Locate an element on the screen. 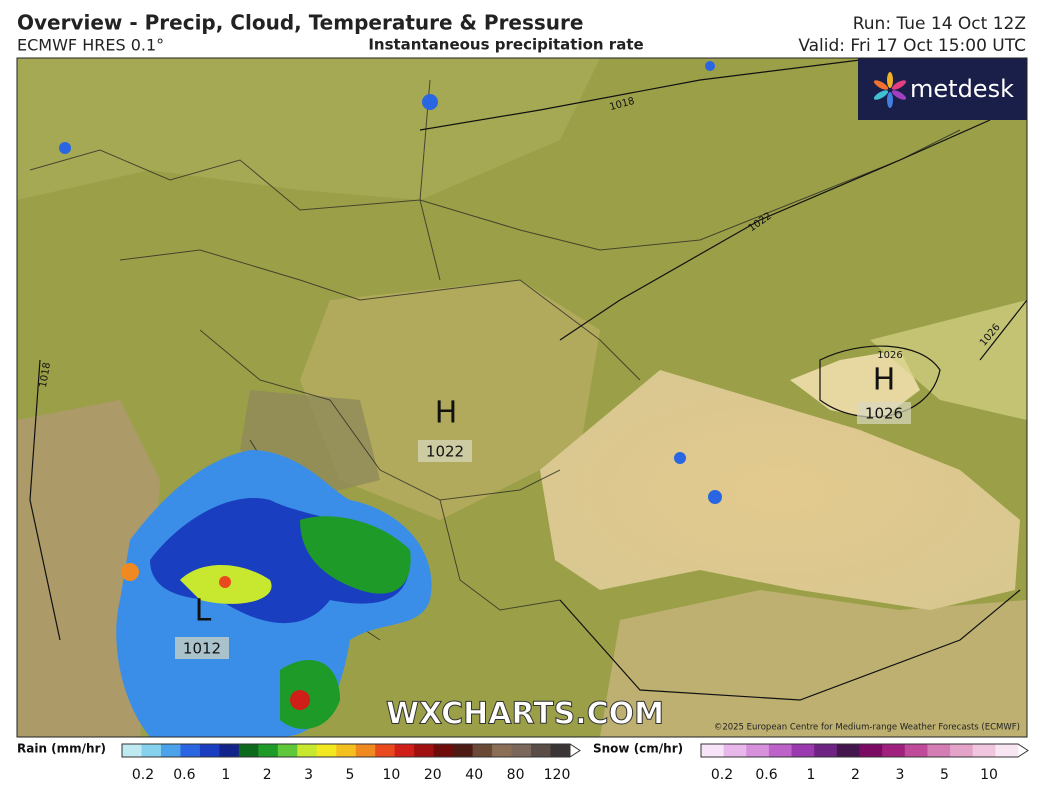 The width and height of the screenshot is (1043, 804). rain-legend-label: Rain (mm/hr) is located at coordinates (61, 749).